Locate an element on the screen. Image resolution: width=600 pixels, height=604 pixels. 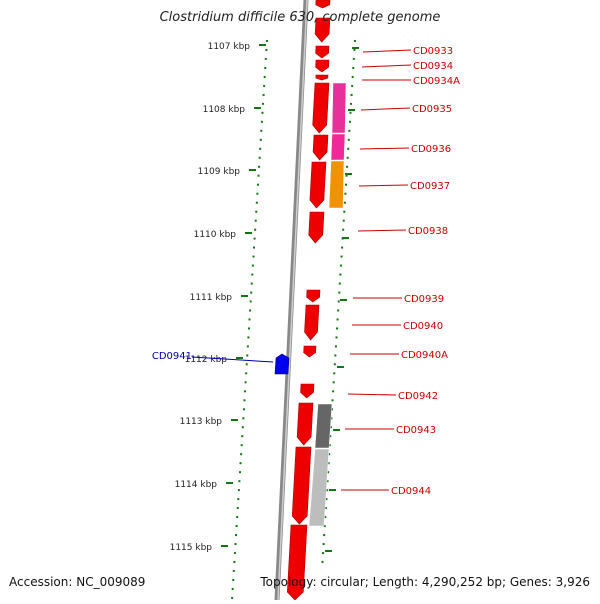
inner-dotted-track is located at coordinates (249, 320).